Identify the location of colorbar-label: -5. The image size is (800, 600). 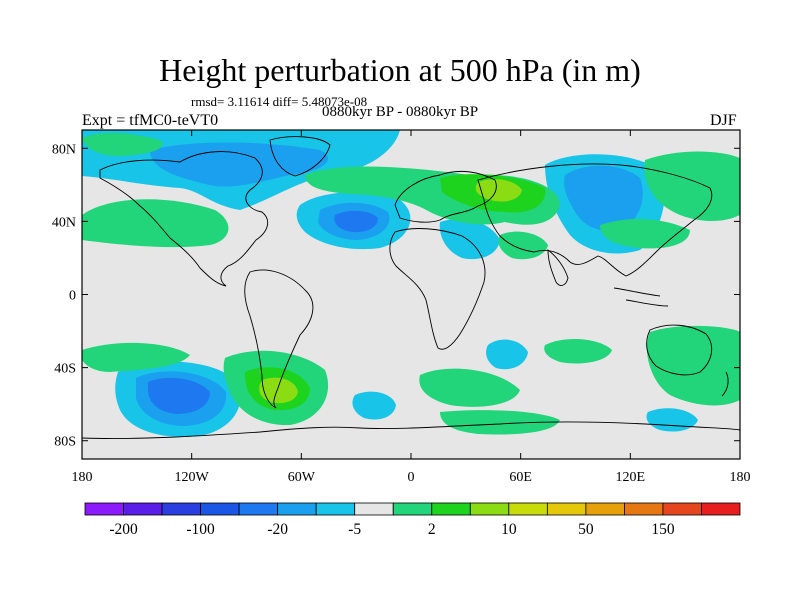
(354, 529).